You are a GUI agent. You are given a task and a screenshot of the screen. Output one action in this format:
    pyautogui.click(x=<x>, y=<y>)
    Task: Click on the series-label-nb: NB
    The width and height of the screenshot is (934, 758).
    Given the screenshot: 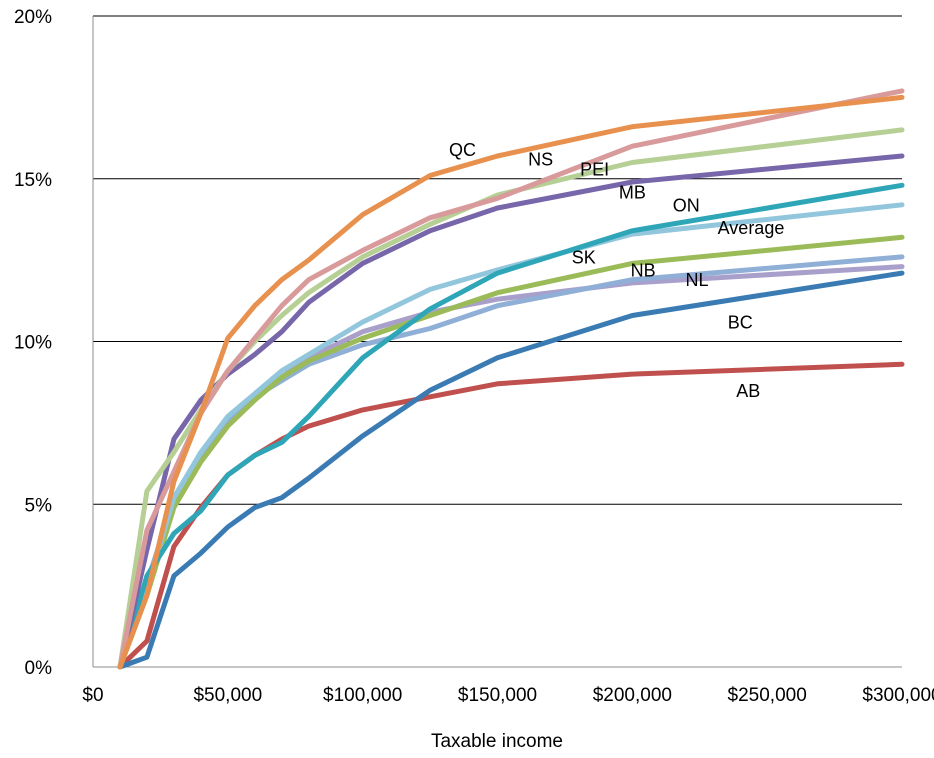 What is the action you would take?
    pyautogui.click(x=643, y=270)
    